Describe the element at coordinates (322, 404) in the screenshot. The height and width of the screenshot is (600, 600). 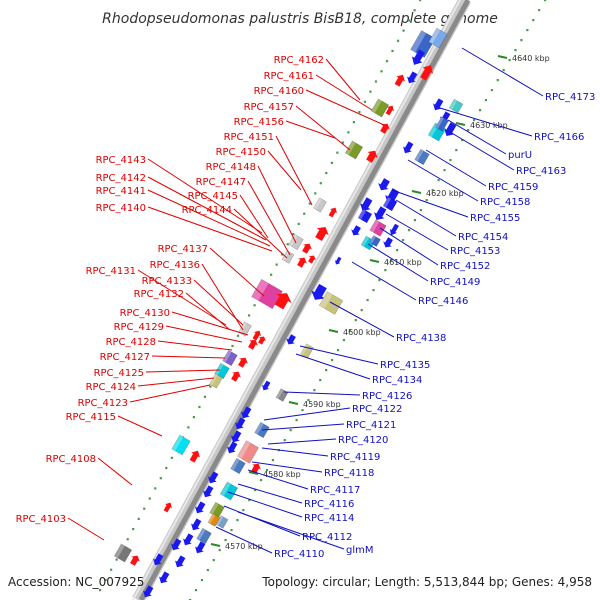
I see `tick-label: 4590 kbp` at that location.